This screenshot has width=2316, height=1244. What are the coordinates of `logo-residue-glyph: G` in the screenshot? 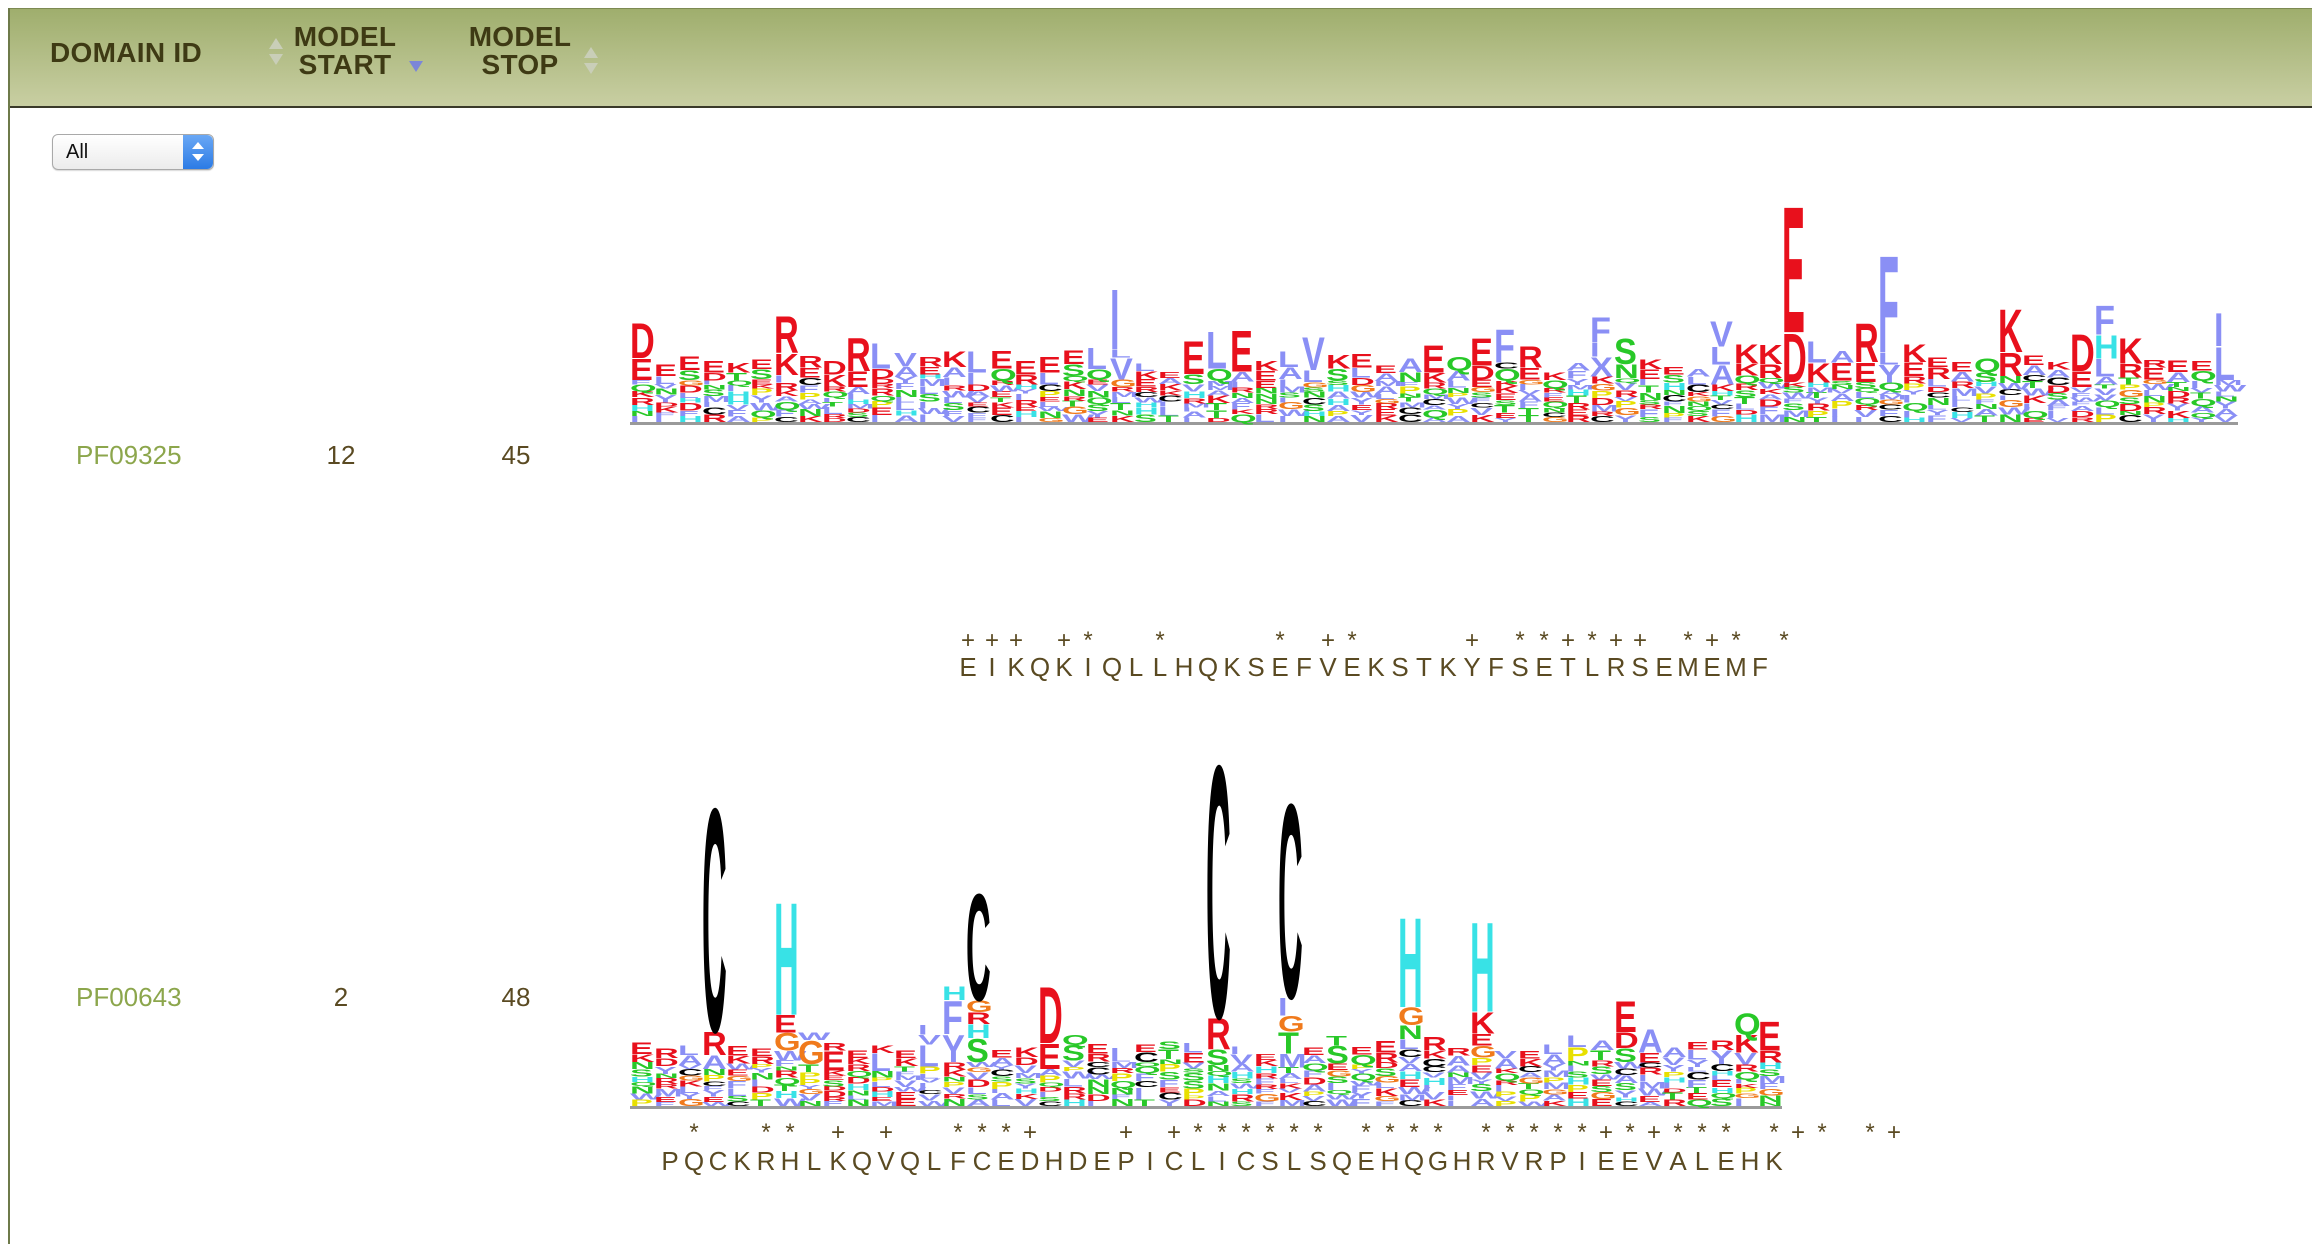 It's located at (1315, 385).